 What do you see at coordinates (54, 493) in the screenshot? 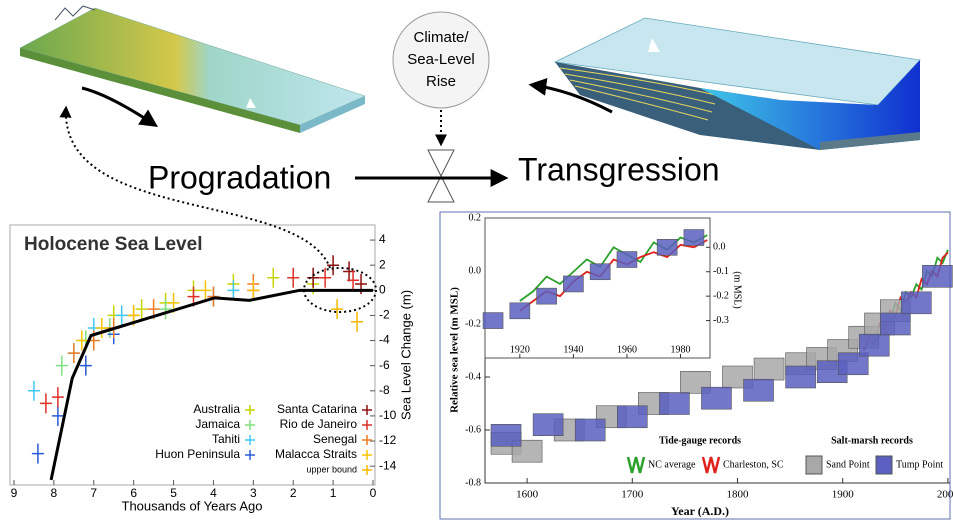
I see `x-tick-label: 8` at bounding box center [54, 493].